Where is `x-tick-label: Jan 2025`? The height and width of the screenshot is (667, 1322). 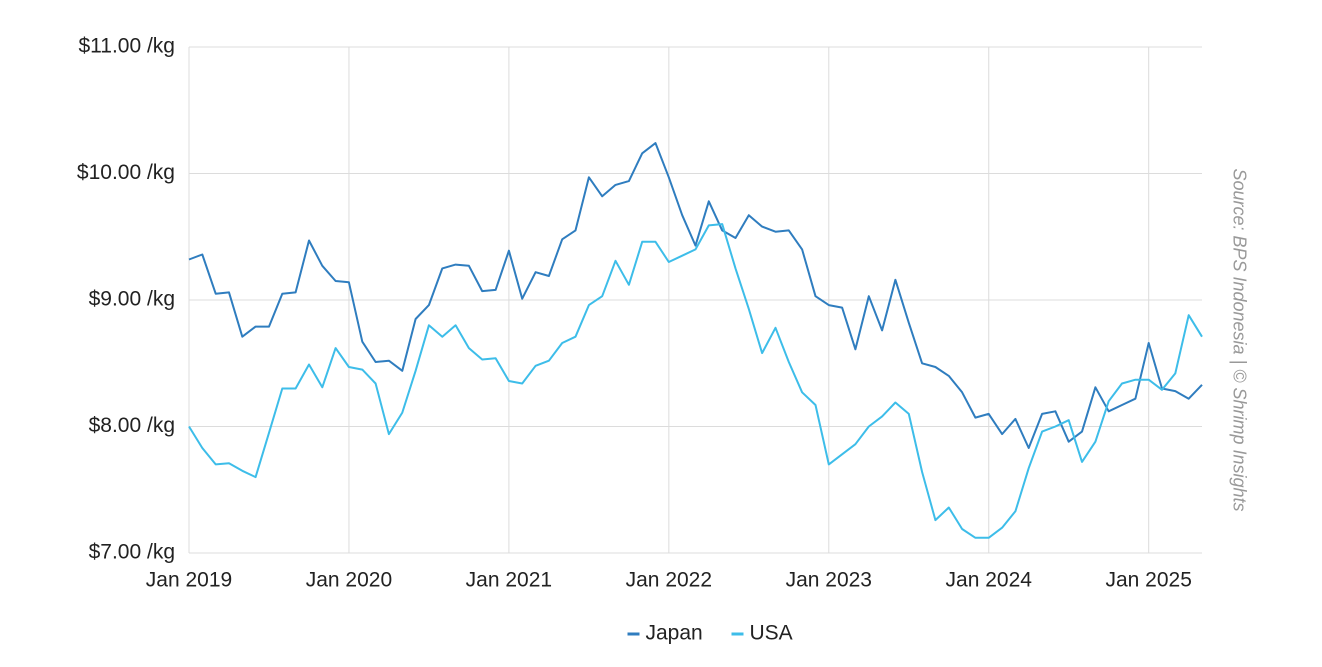
x-tick-label: Jan 2025 is located at coordinates (1148, 580).